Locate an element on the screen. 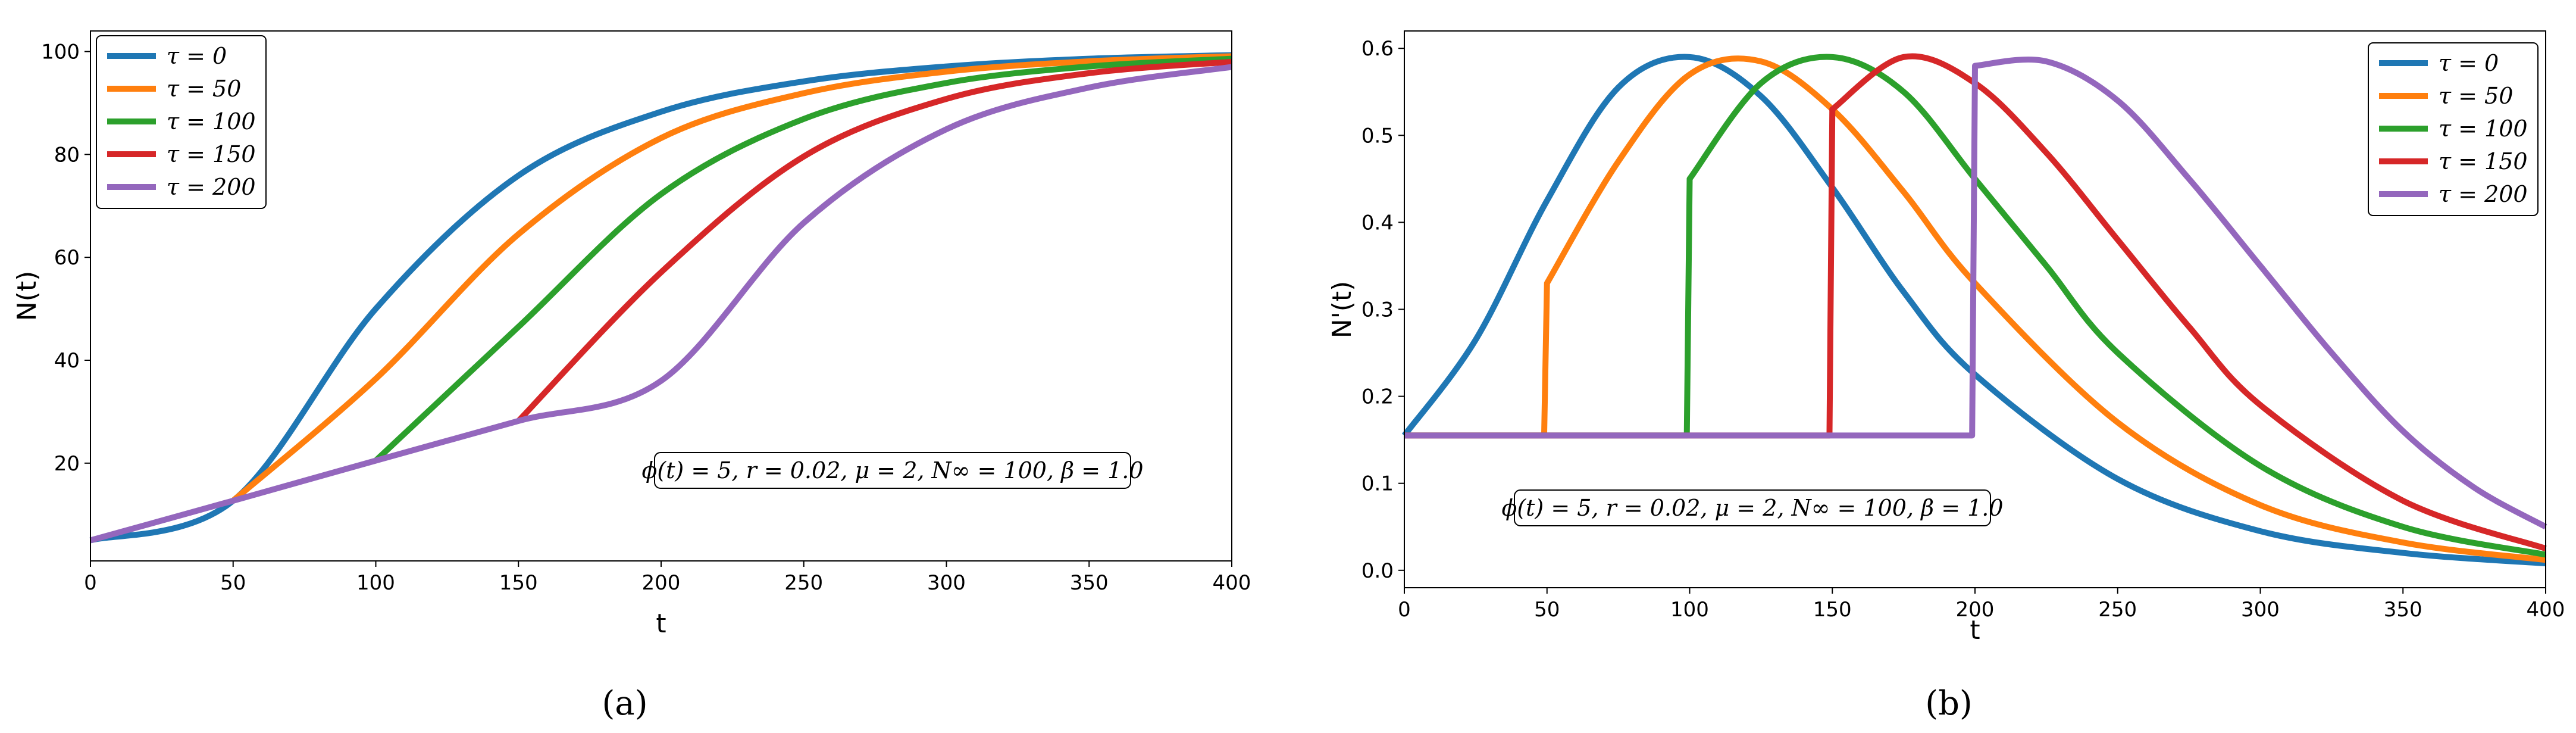 The height and width of the screenshot is (733, 2576). annotation-frame-a is located at coordinates (892, 471).